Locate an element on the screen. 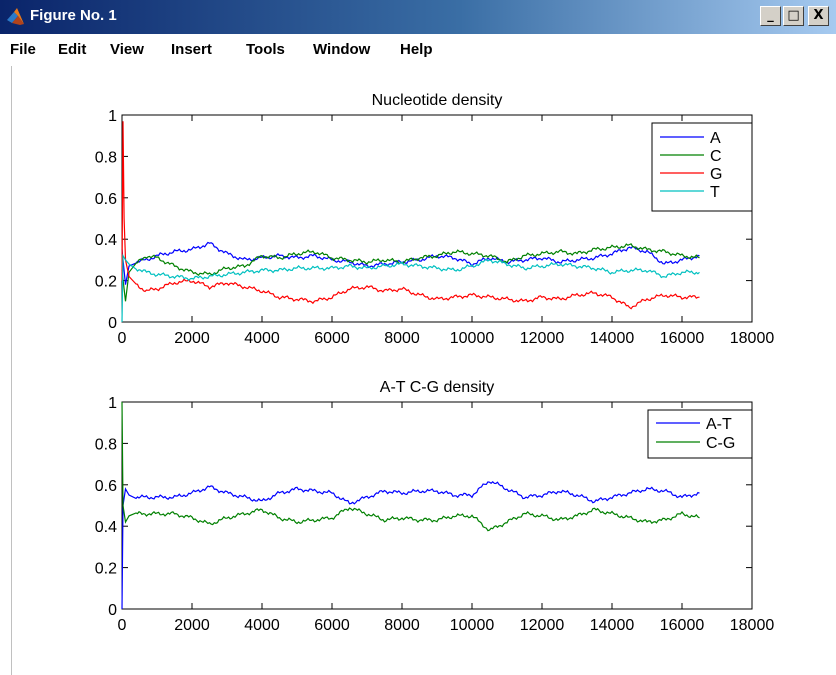 Image resolution: width=836 pixels, height=675 pixels. menu-tools: Tools is located at coordinates (265, 49).